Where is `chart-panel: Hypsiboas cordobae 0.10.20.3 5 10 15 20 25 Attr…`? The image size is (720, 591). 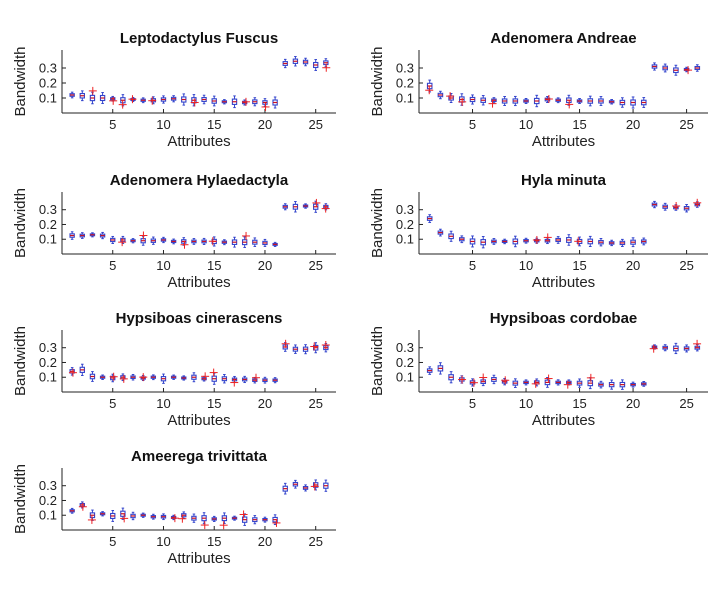
chart-panel: Hypsiboas cordobae 0.10.20.3 5 10 15 20 25 Attr… is located at coordinates (538, 369).